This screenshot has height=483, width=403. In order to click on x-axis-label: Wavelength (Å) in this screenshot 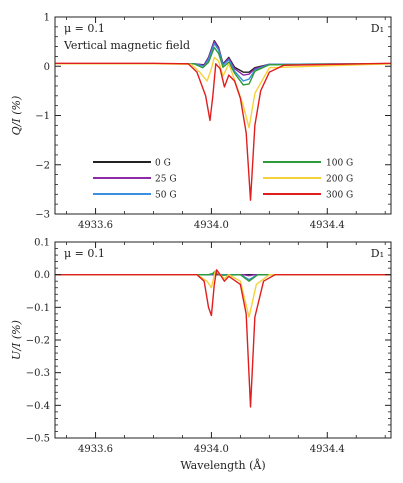, I will do `click(222, 465)`.